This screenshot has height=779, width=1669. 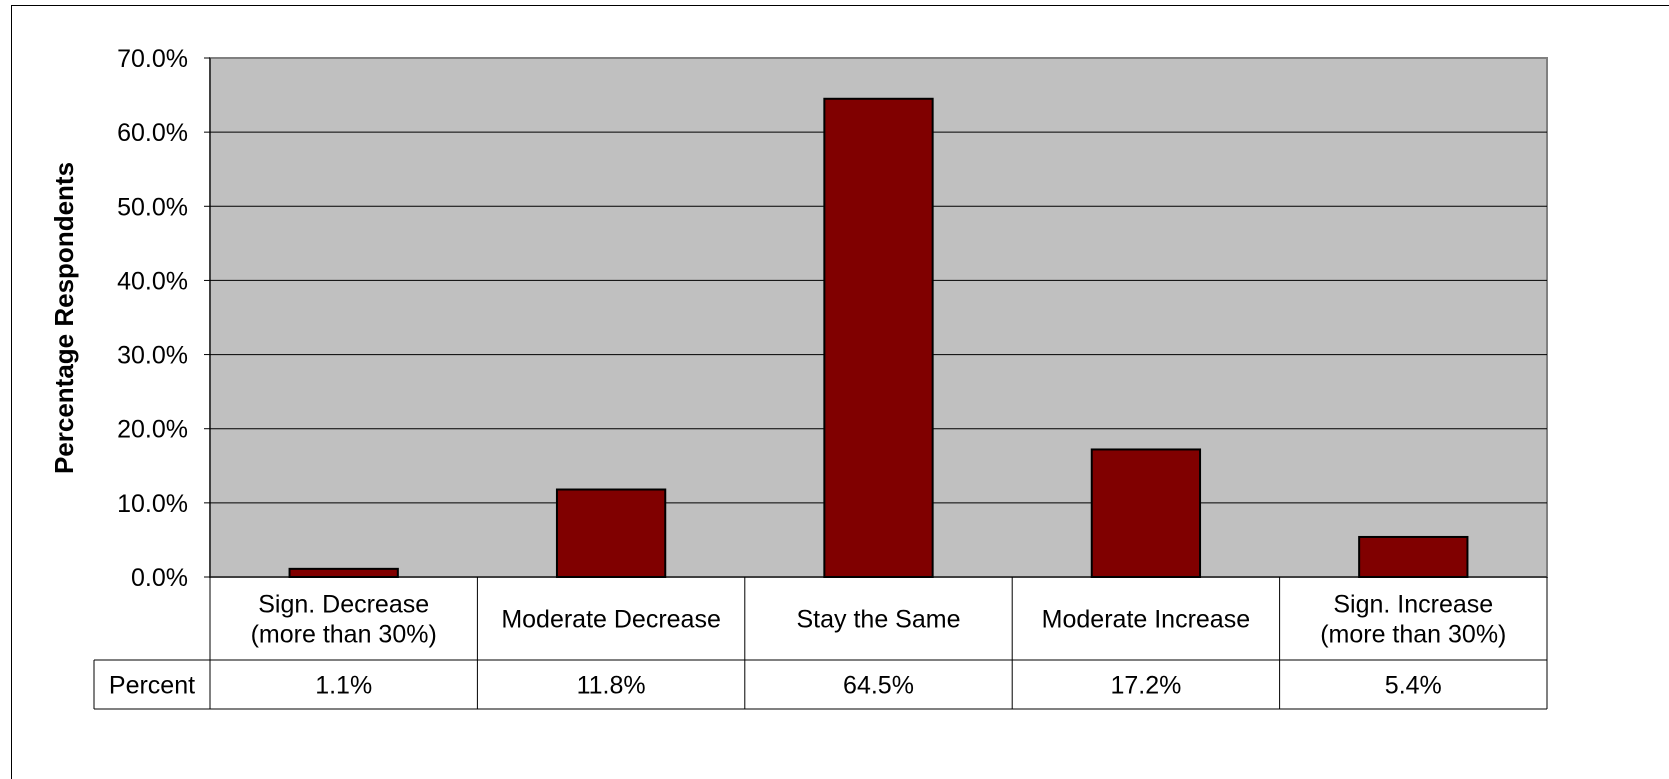 I want to click on y-axis-ticks: 0.0% 10.0% 20.0% 30.0% 40.0% 50.0% 60.0% 70.0%, so click(x=163, y=318).